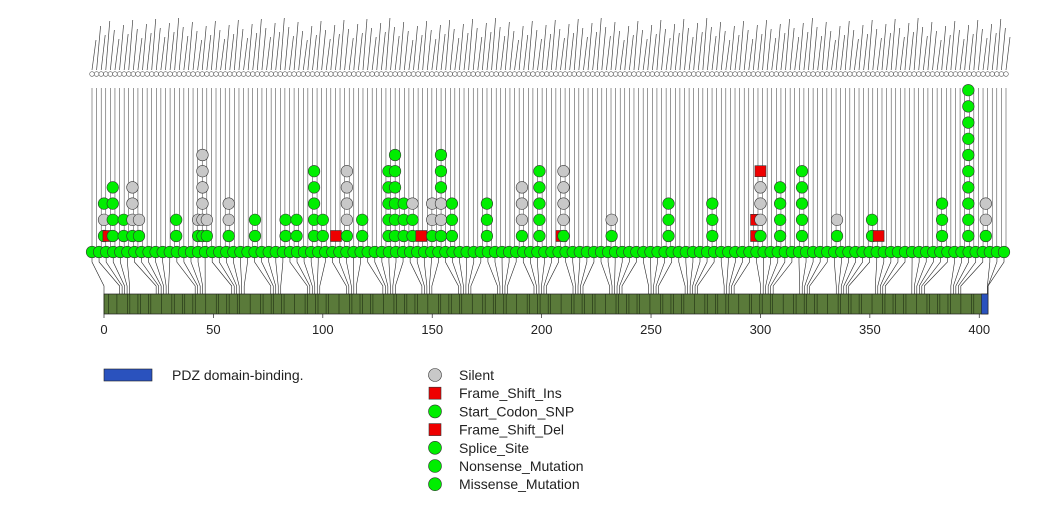 Image resolution: width=1047 pixels, height=524 pixels. What do you see at coordinates (238, 375) in the screenshot?
I see `domain-legend-label: PDZ domain-binding.` at bounding box center [238, 375].